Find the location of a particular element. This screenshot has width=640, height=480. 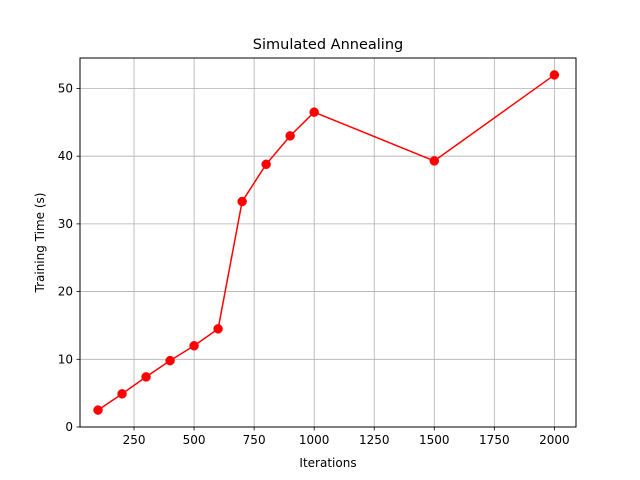

x-tick-label: 750 is located at coordinates (254, 440).